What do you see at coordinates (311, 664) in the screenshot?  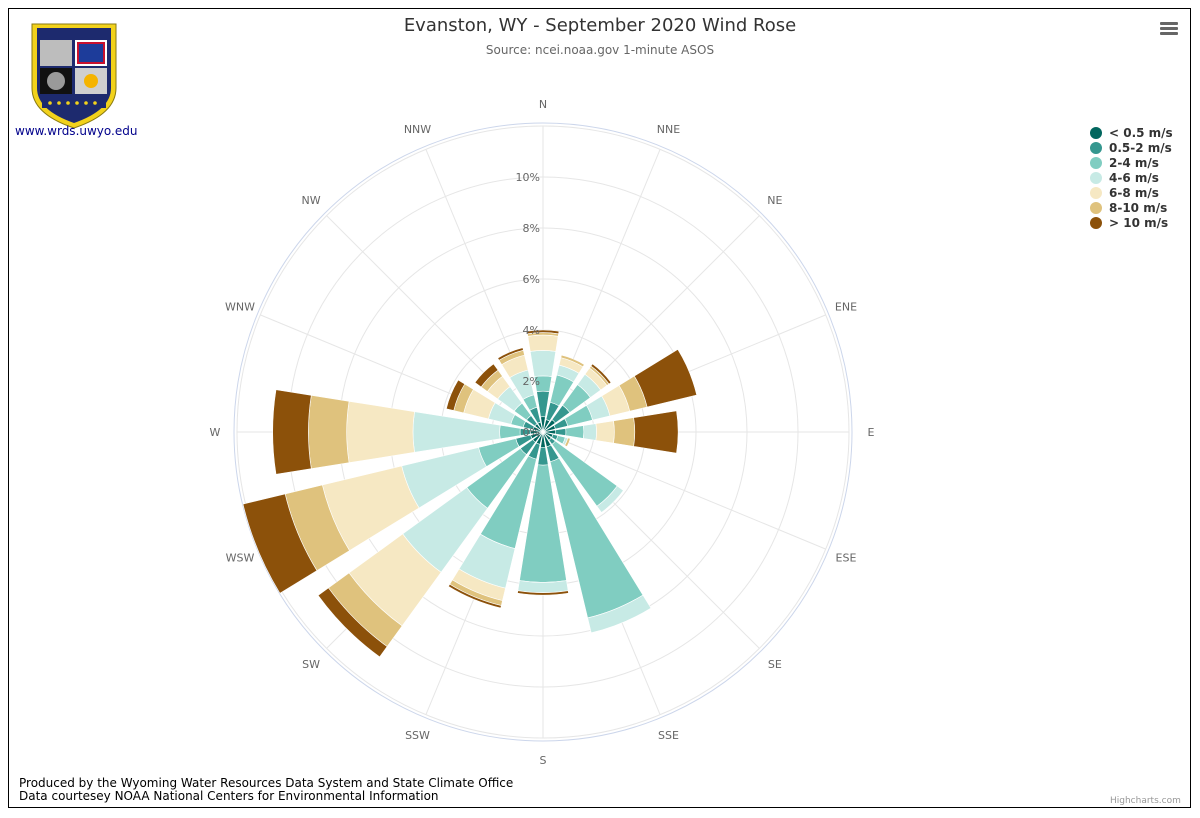 I see `direction-label-sw: SW` at bounding box center [311, 664].